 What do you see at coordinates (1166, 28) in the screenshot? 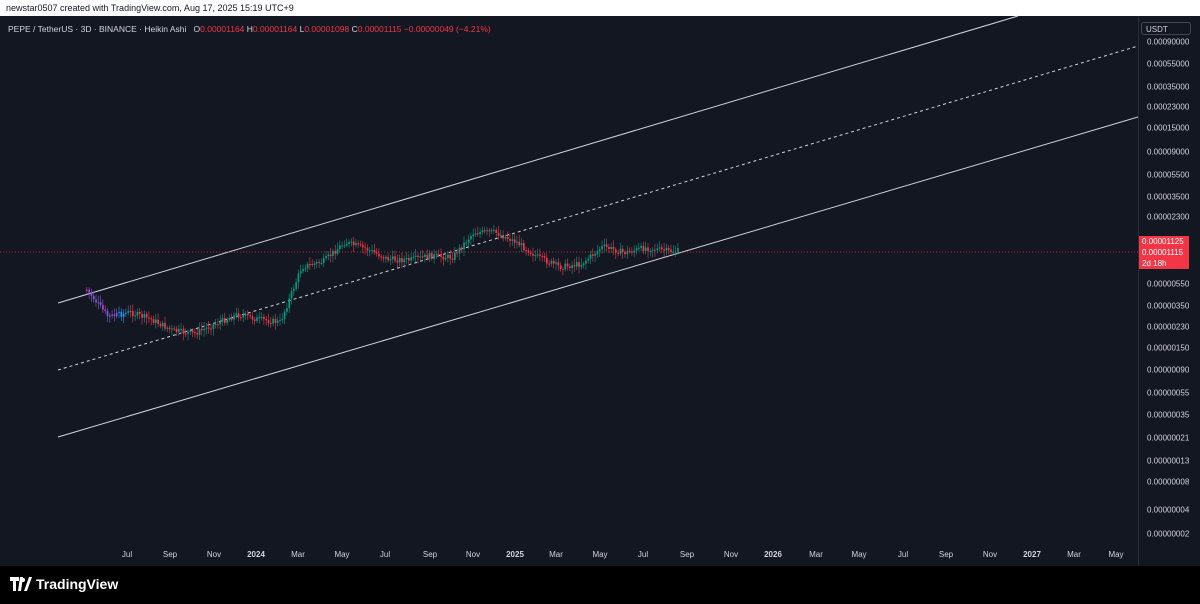
I see `currency-button: USDT` at bounding box center [1166, 28].